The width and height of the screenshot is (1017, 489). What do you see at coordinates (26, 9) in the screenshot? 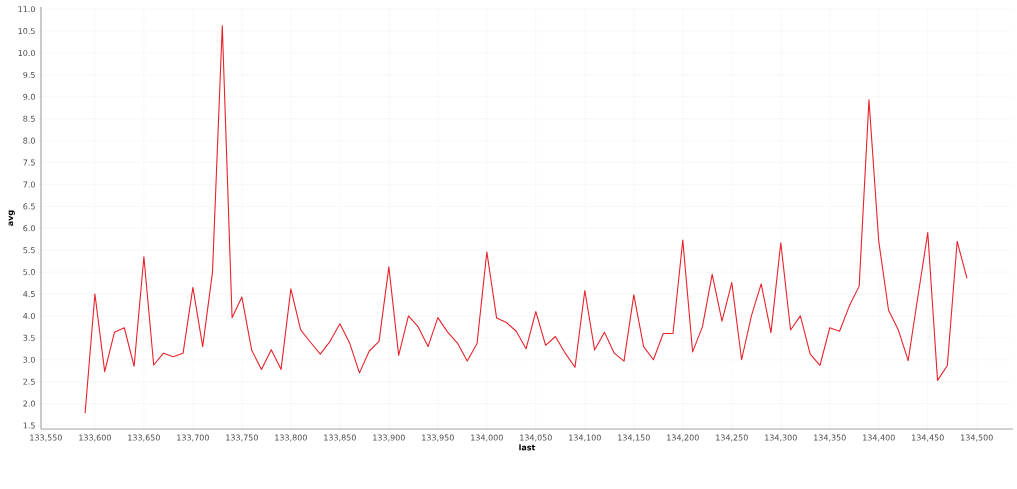
I see `y-tick-label: 11.0` at bounding box center [26, 9].